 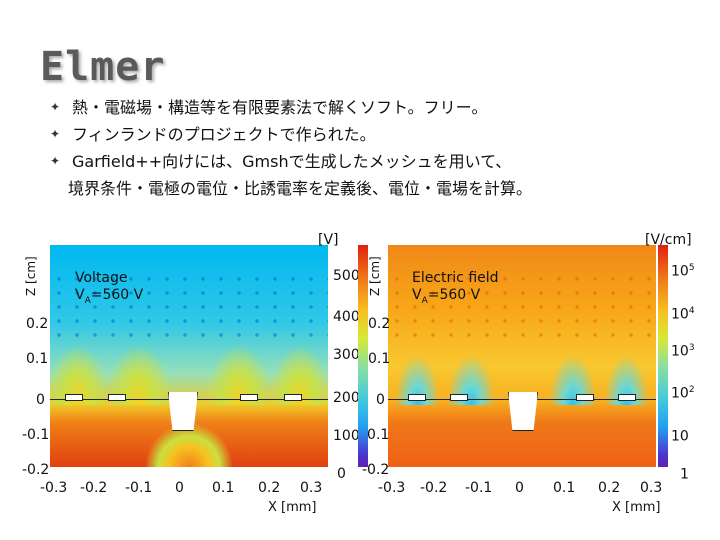 I want to click on efield-colorbar-tick: 10⁴, so click(x=683, y=314).